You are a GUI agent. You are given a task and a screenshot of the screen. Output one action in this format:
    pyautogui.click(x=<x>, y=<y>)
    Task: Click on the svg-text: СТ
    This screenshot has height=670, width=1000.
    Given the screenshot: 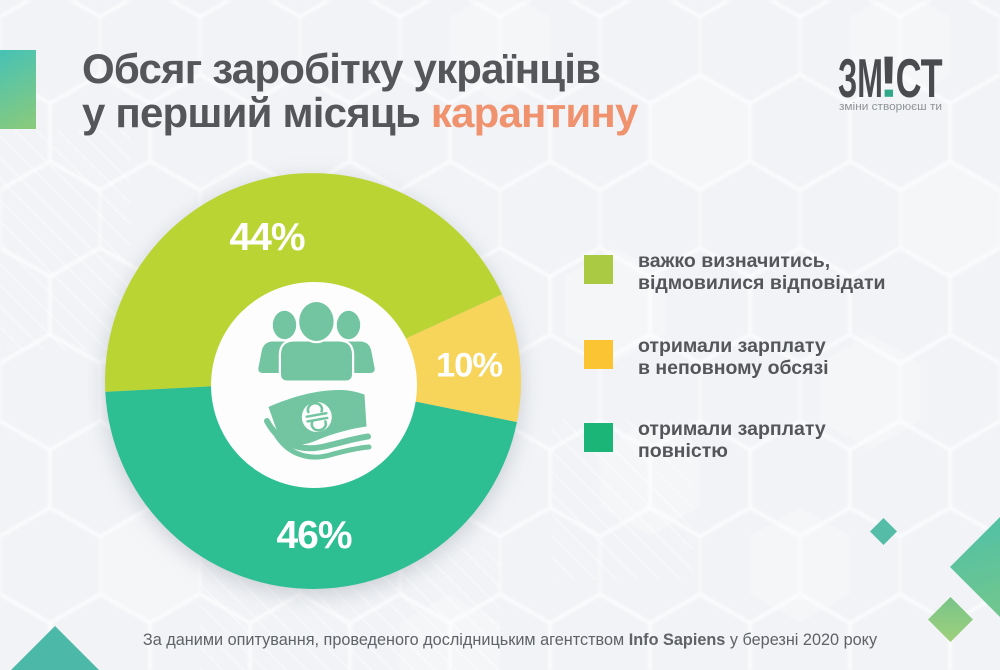 What is the action you would take?
    pyautogui.click(x=919, y=78)
    